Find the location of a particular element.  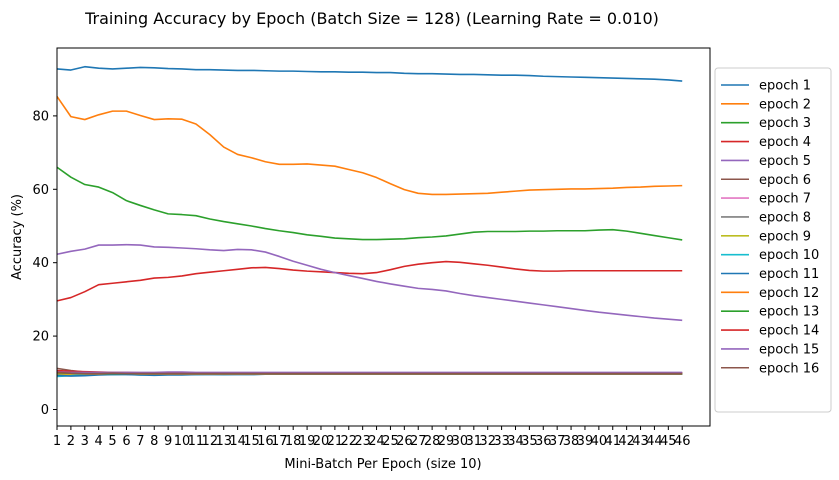

x-tick-label: 12 is located at coordinates (210, 441).